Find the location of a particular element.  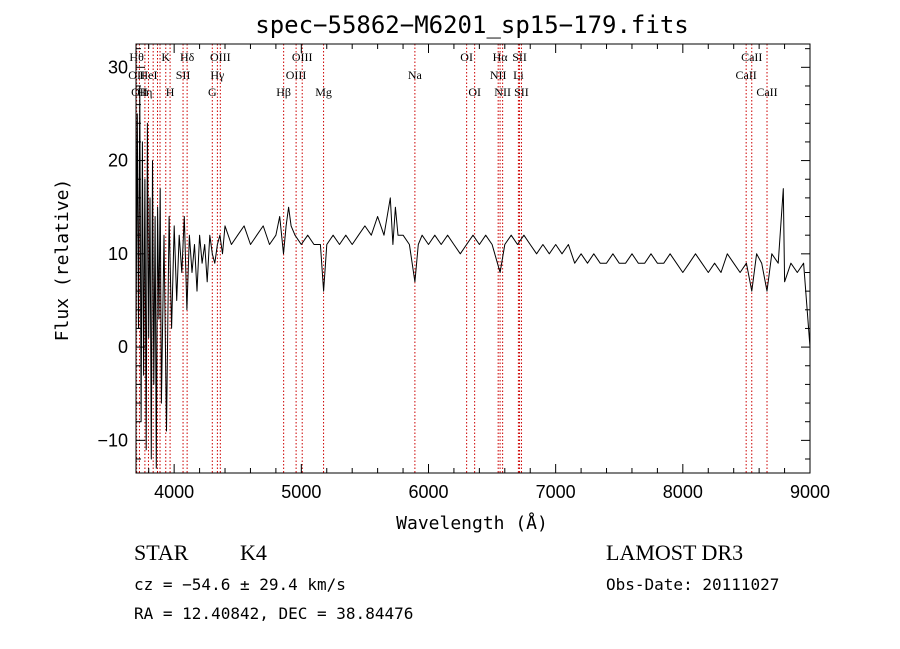

line-label: Mg is located at coordinates (323, 92).